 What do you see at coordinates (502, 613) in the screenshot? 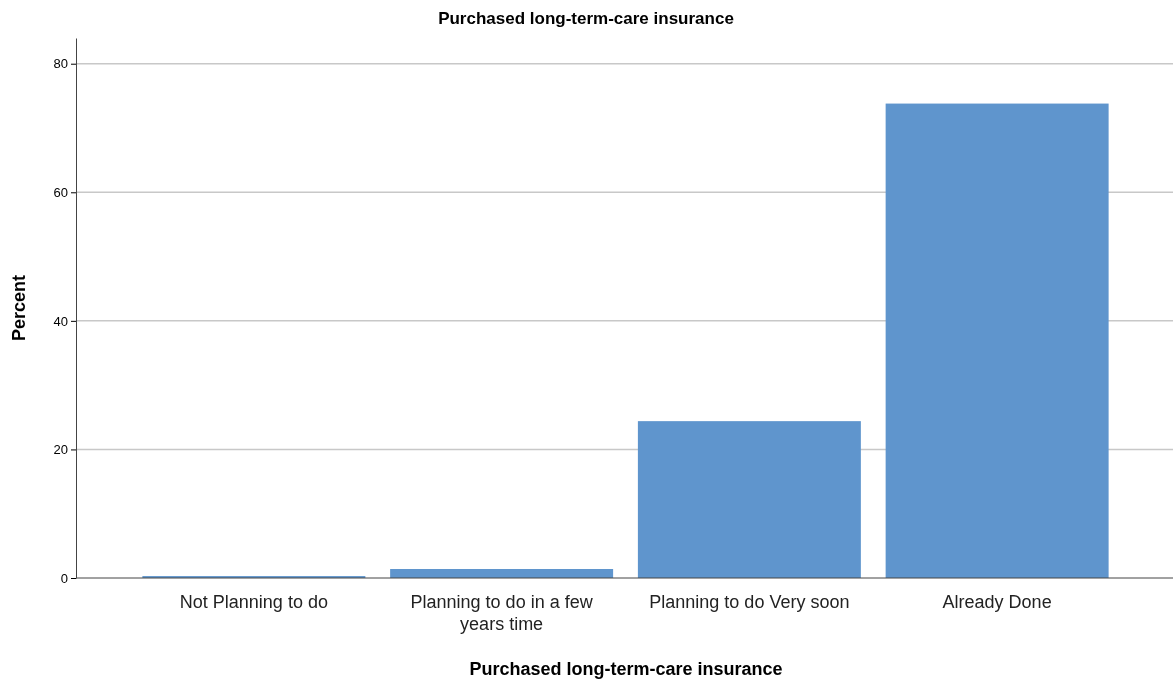
I see `x-tick-label: Planning to do in a few years time` at bounding box center [502, 613].